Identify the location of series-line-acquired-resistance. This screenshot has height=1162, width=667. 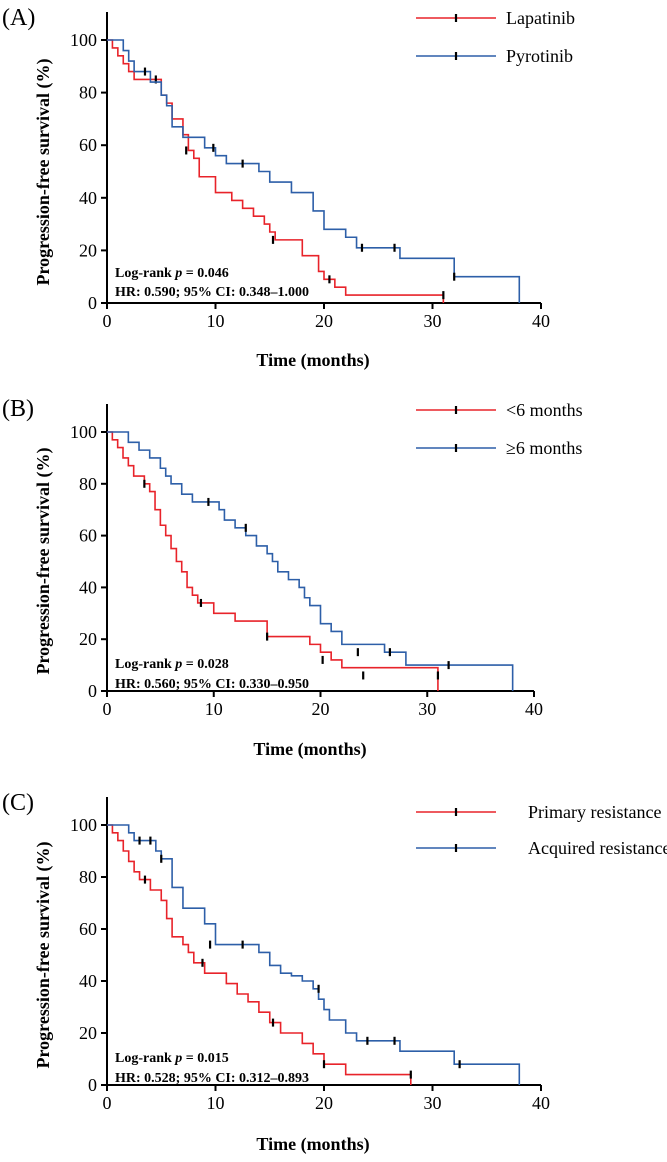
(314, 954).